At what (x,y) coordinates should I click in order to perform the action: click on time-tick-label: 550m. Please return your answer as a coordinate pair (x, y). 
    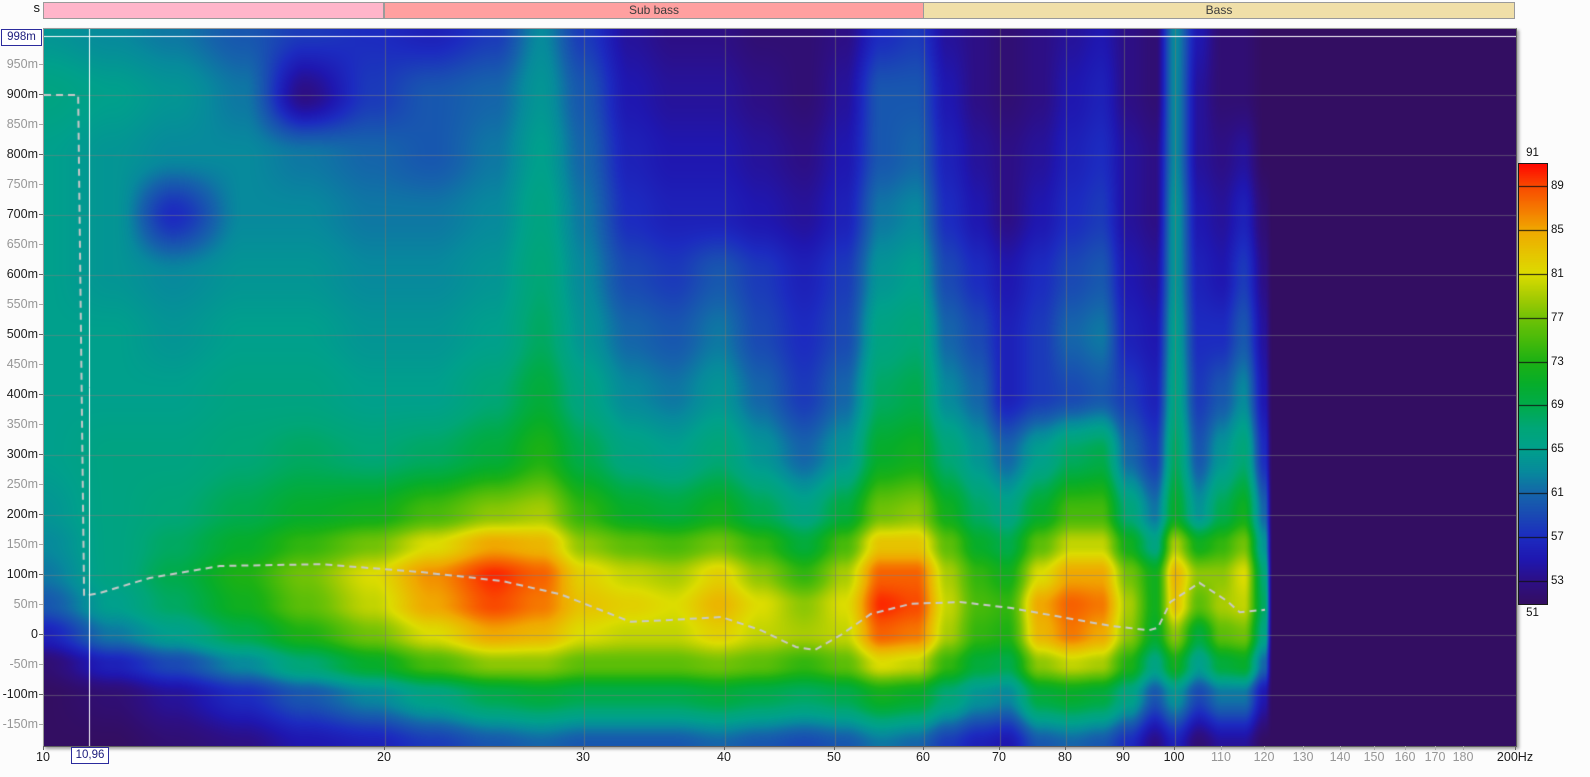
    Looking at the image, I should click on (22, 304).